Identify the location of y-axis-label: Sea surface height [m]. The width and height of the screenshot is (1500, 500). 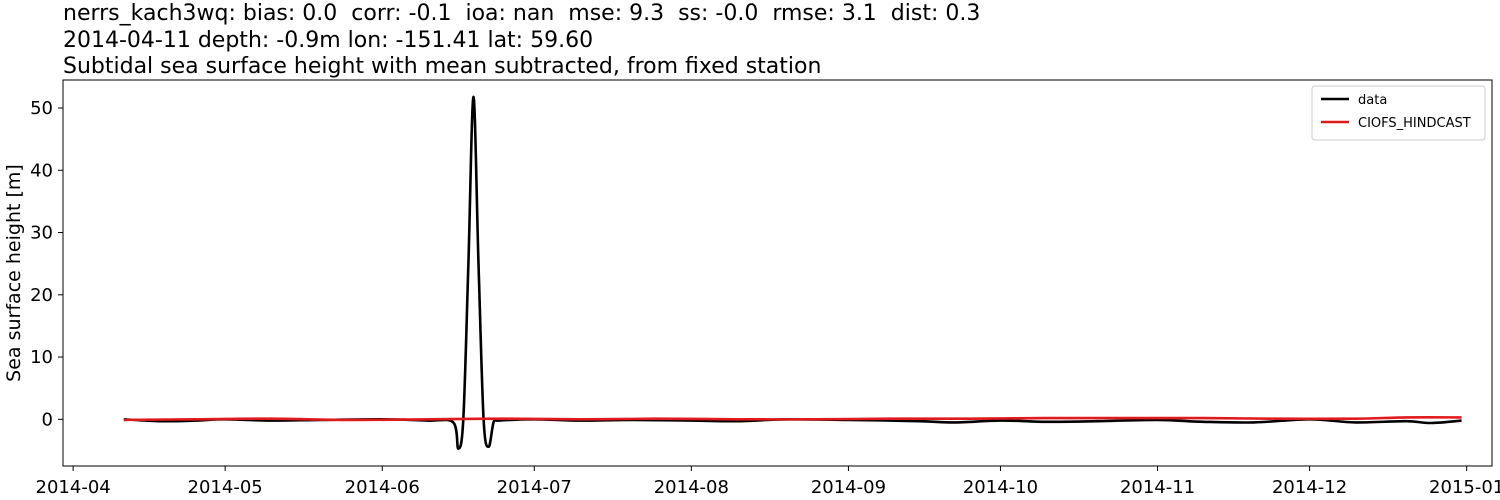
(14, 273).